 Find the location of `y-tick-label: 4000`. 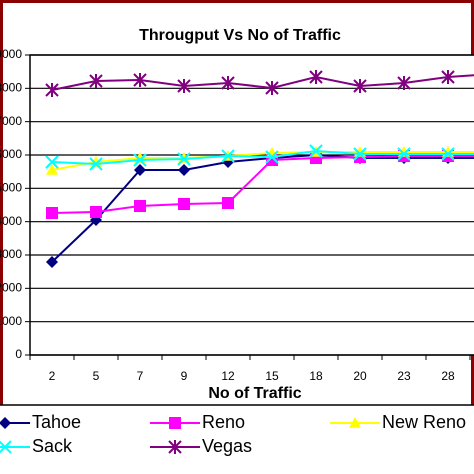

y-tick-label: 4000 is located at coordinates (11, 221).